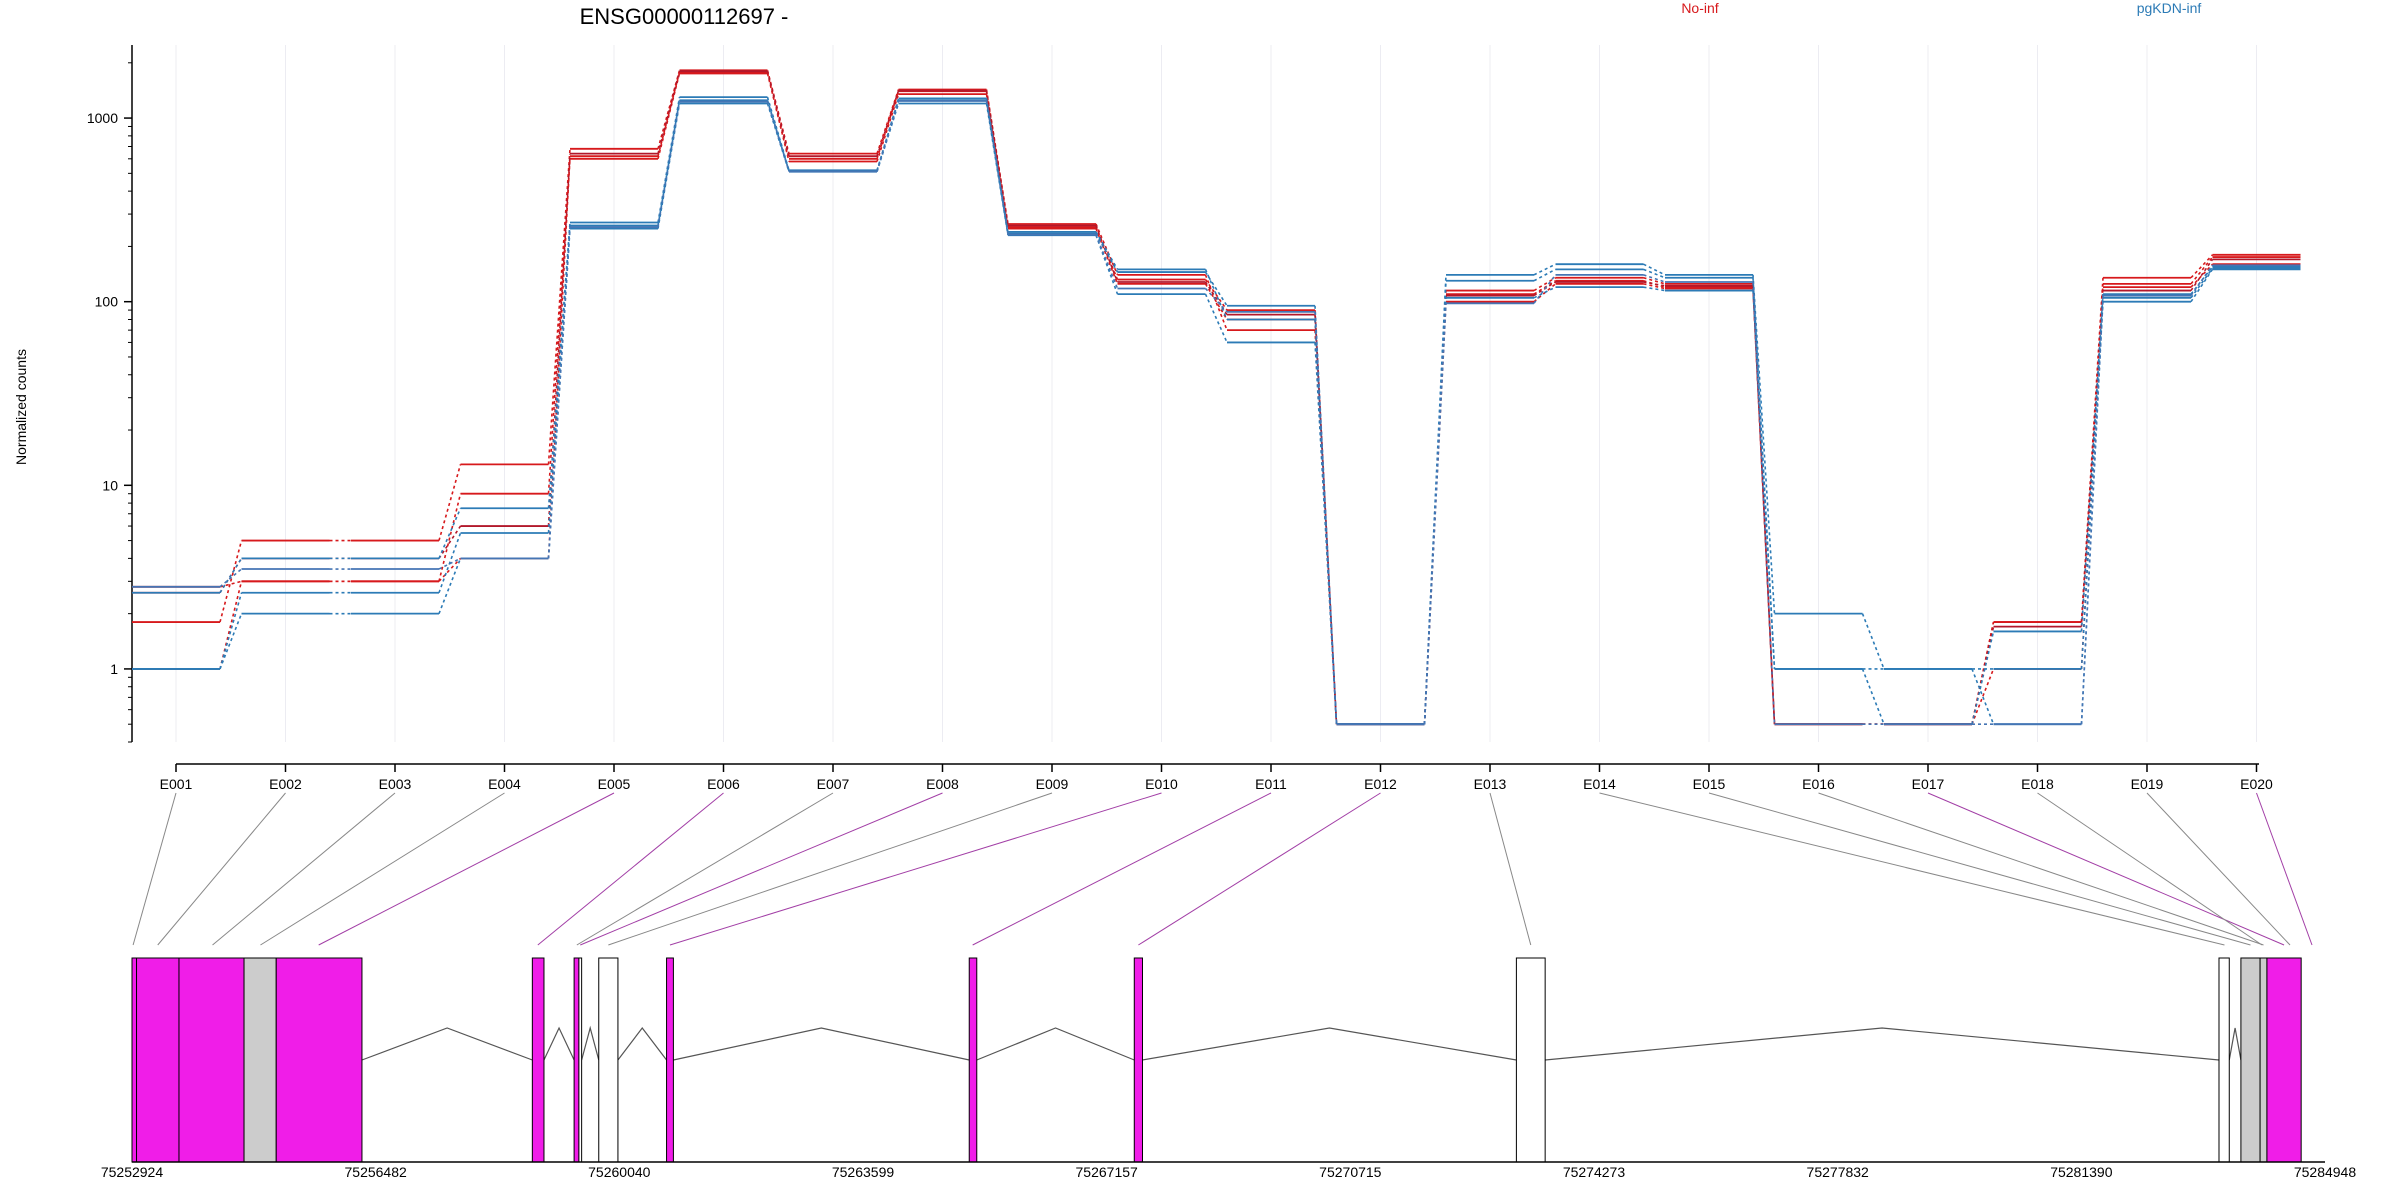 Image resolution: width=2400 pixels, height=1200 pixels. Describe the element at coordinates (1052, 784) in the screenshot. I see `x-tick-label-e009: E009` at that location.